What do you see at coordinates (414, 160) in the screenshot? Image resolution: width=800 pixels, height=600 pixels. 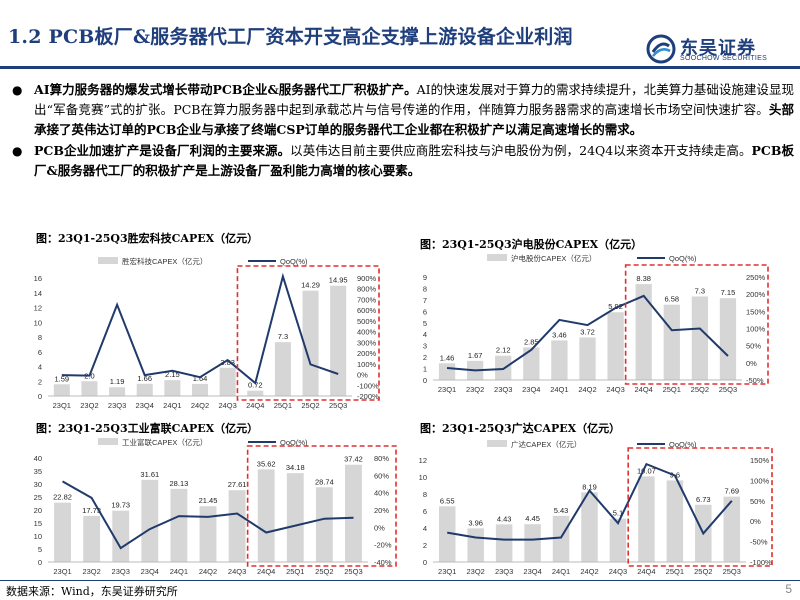 I see `bullet-emphasis: PCB板厂&服务器代工厂的积极扩产是上游设备厂盈利能力高增的核心要素。` at bounding box center [414, 160].